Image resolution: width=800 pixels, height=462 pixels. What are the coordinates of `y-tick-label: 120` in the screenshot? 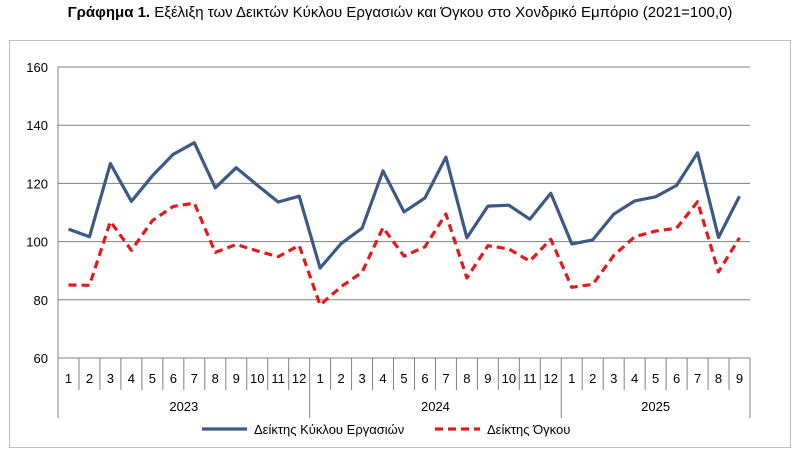 It's located at (37, 183).